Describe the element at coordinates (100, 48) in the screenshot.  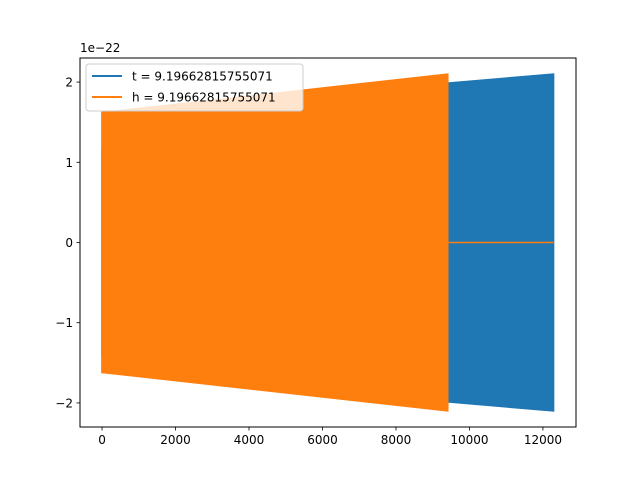
I see `y-offset-label: 1e−22` at that location.